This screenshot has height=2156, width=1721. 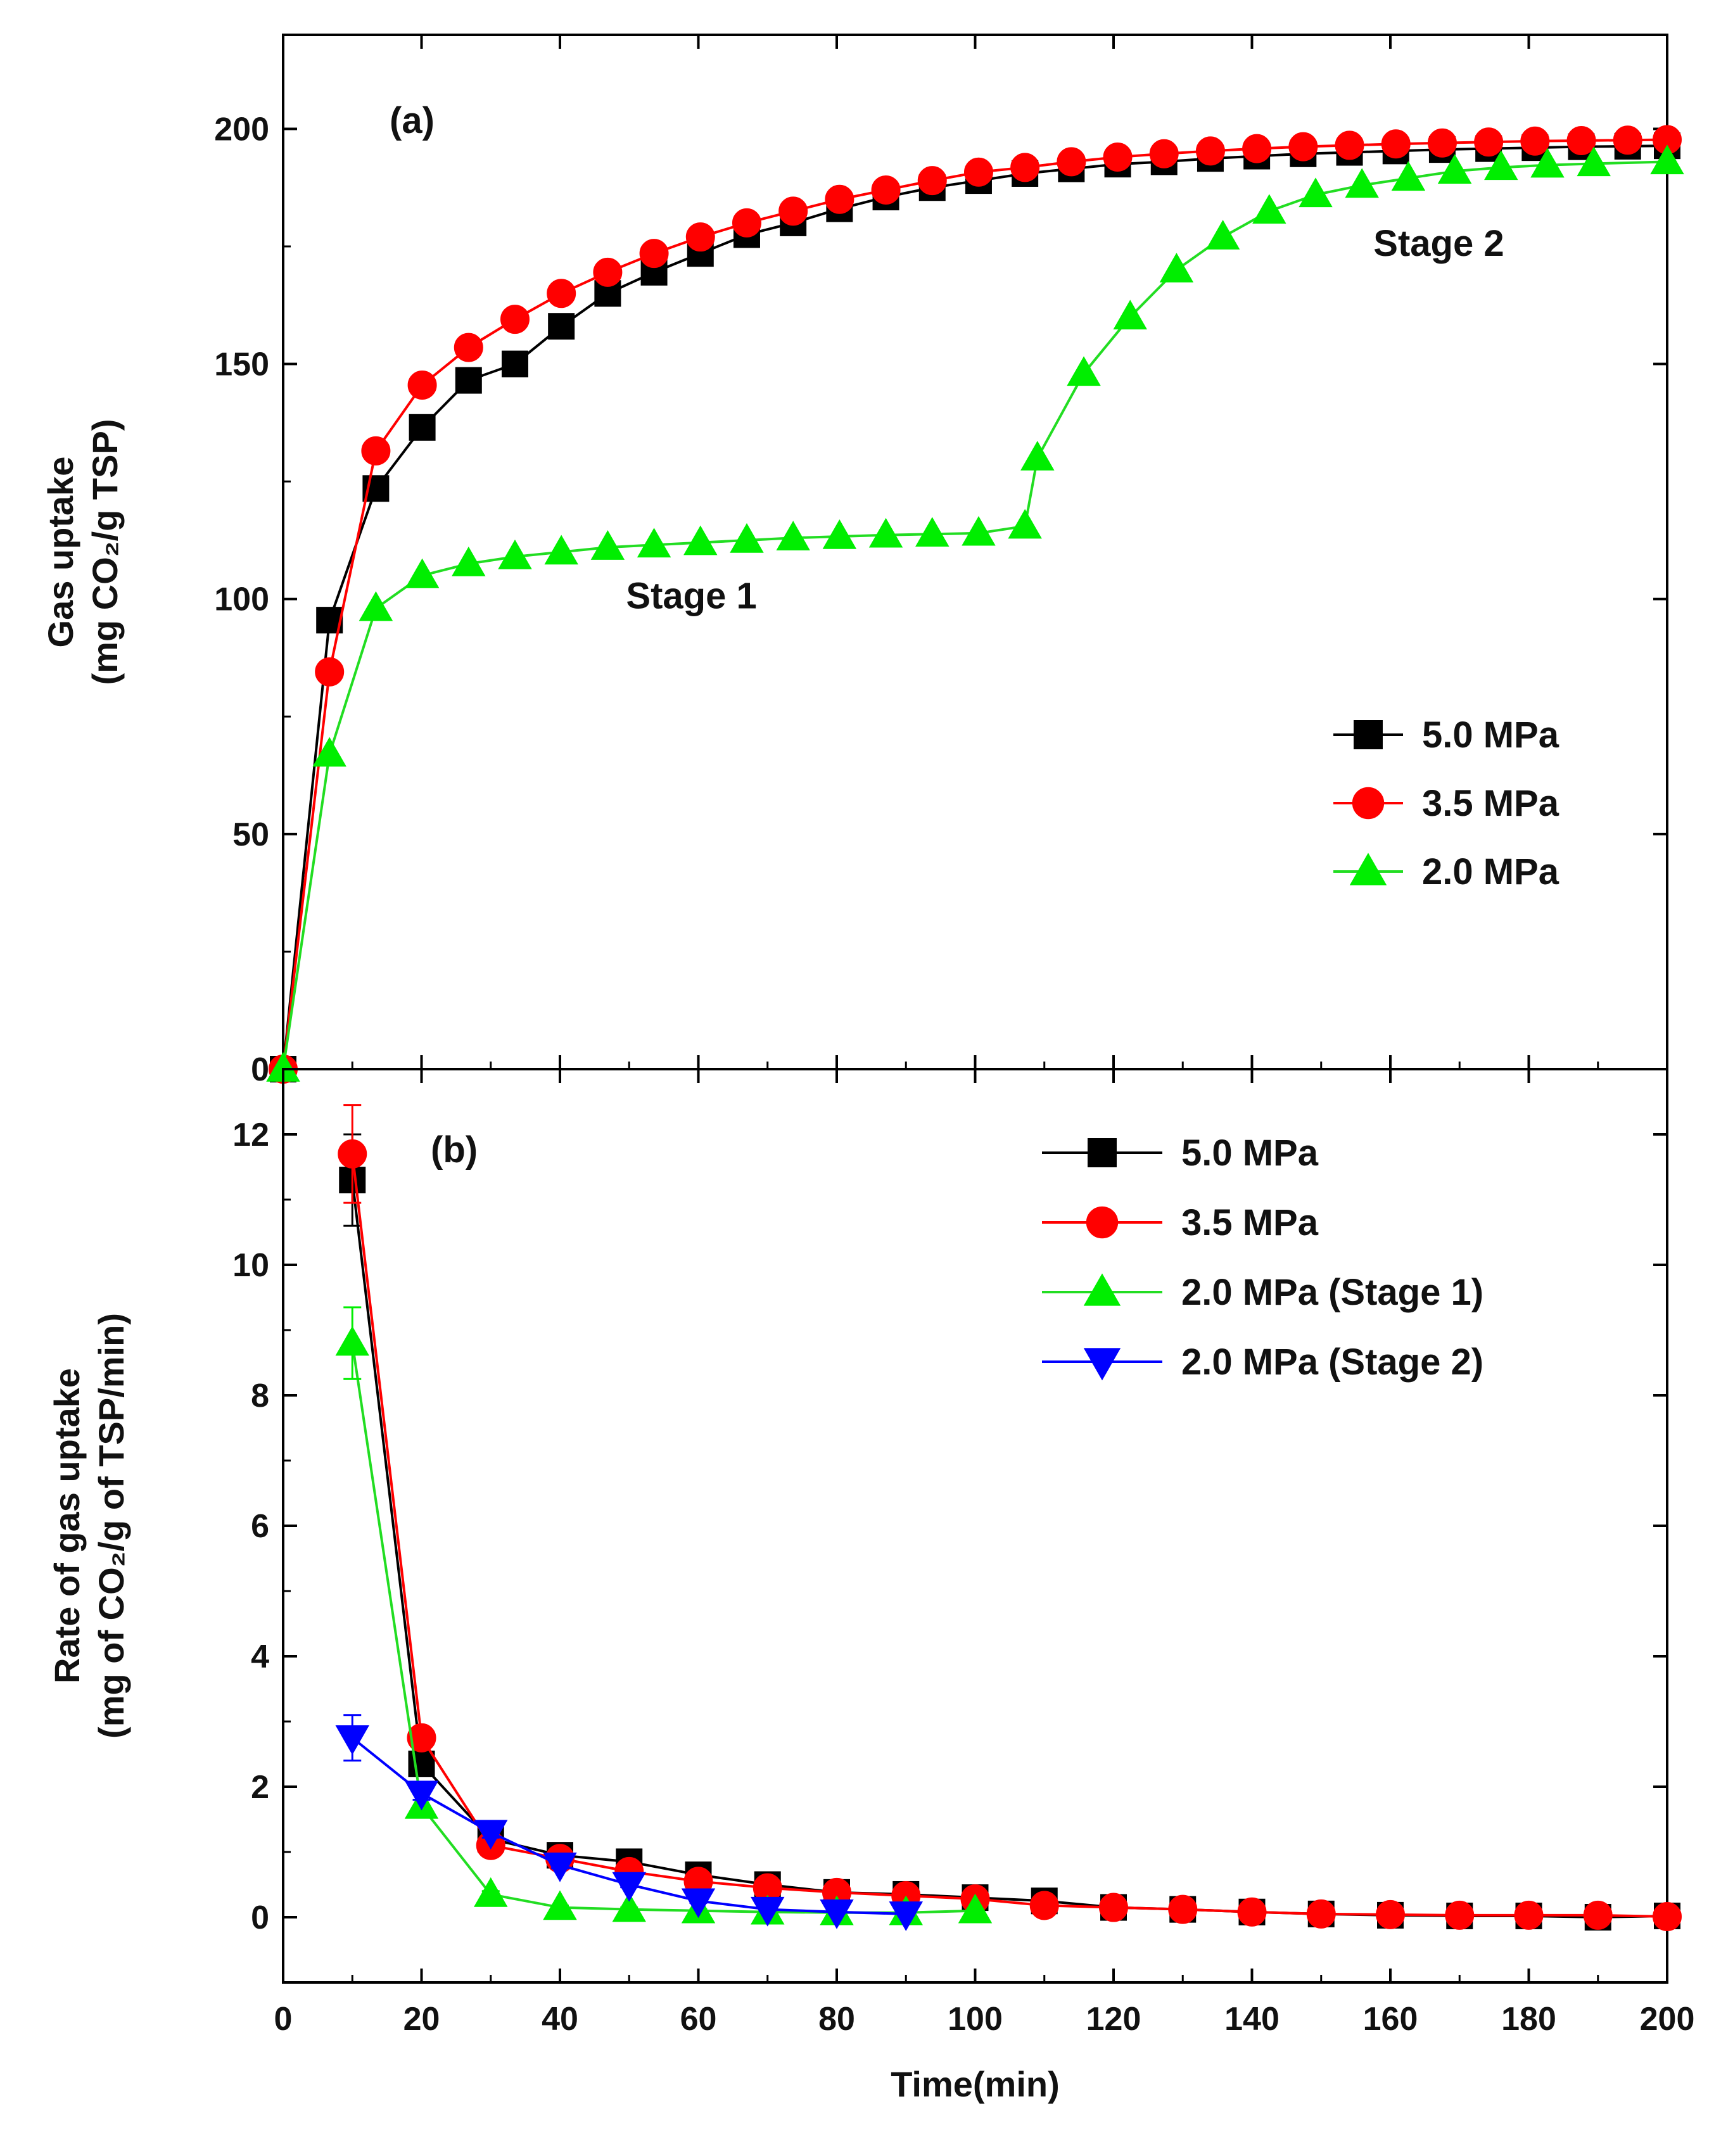 What do you see at coordinates (1491, 871) in the screenshot?
I see `legend-label-2-0-mpa: 2.0 MPa` at bounding box center [1491, 871].